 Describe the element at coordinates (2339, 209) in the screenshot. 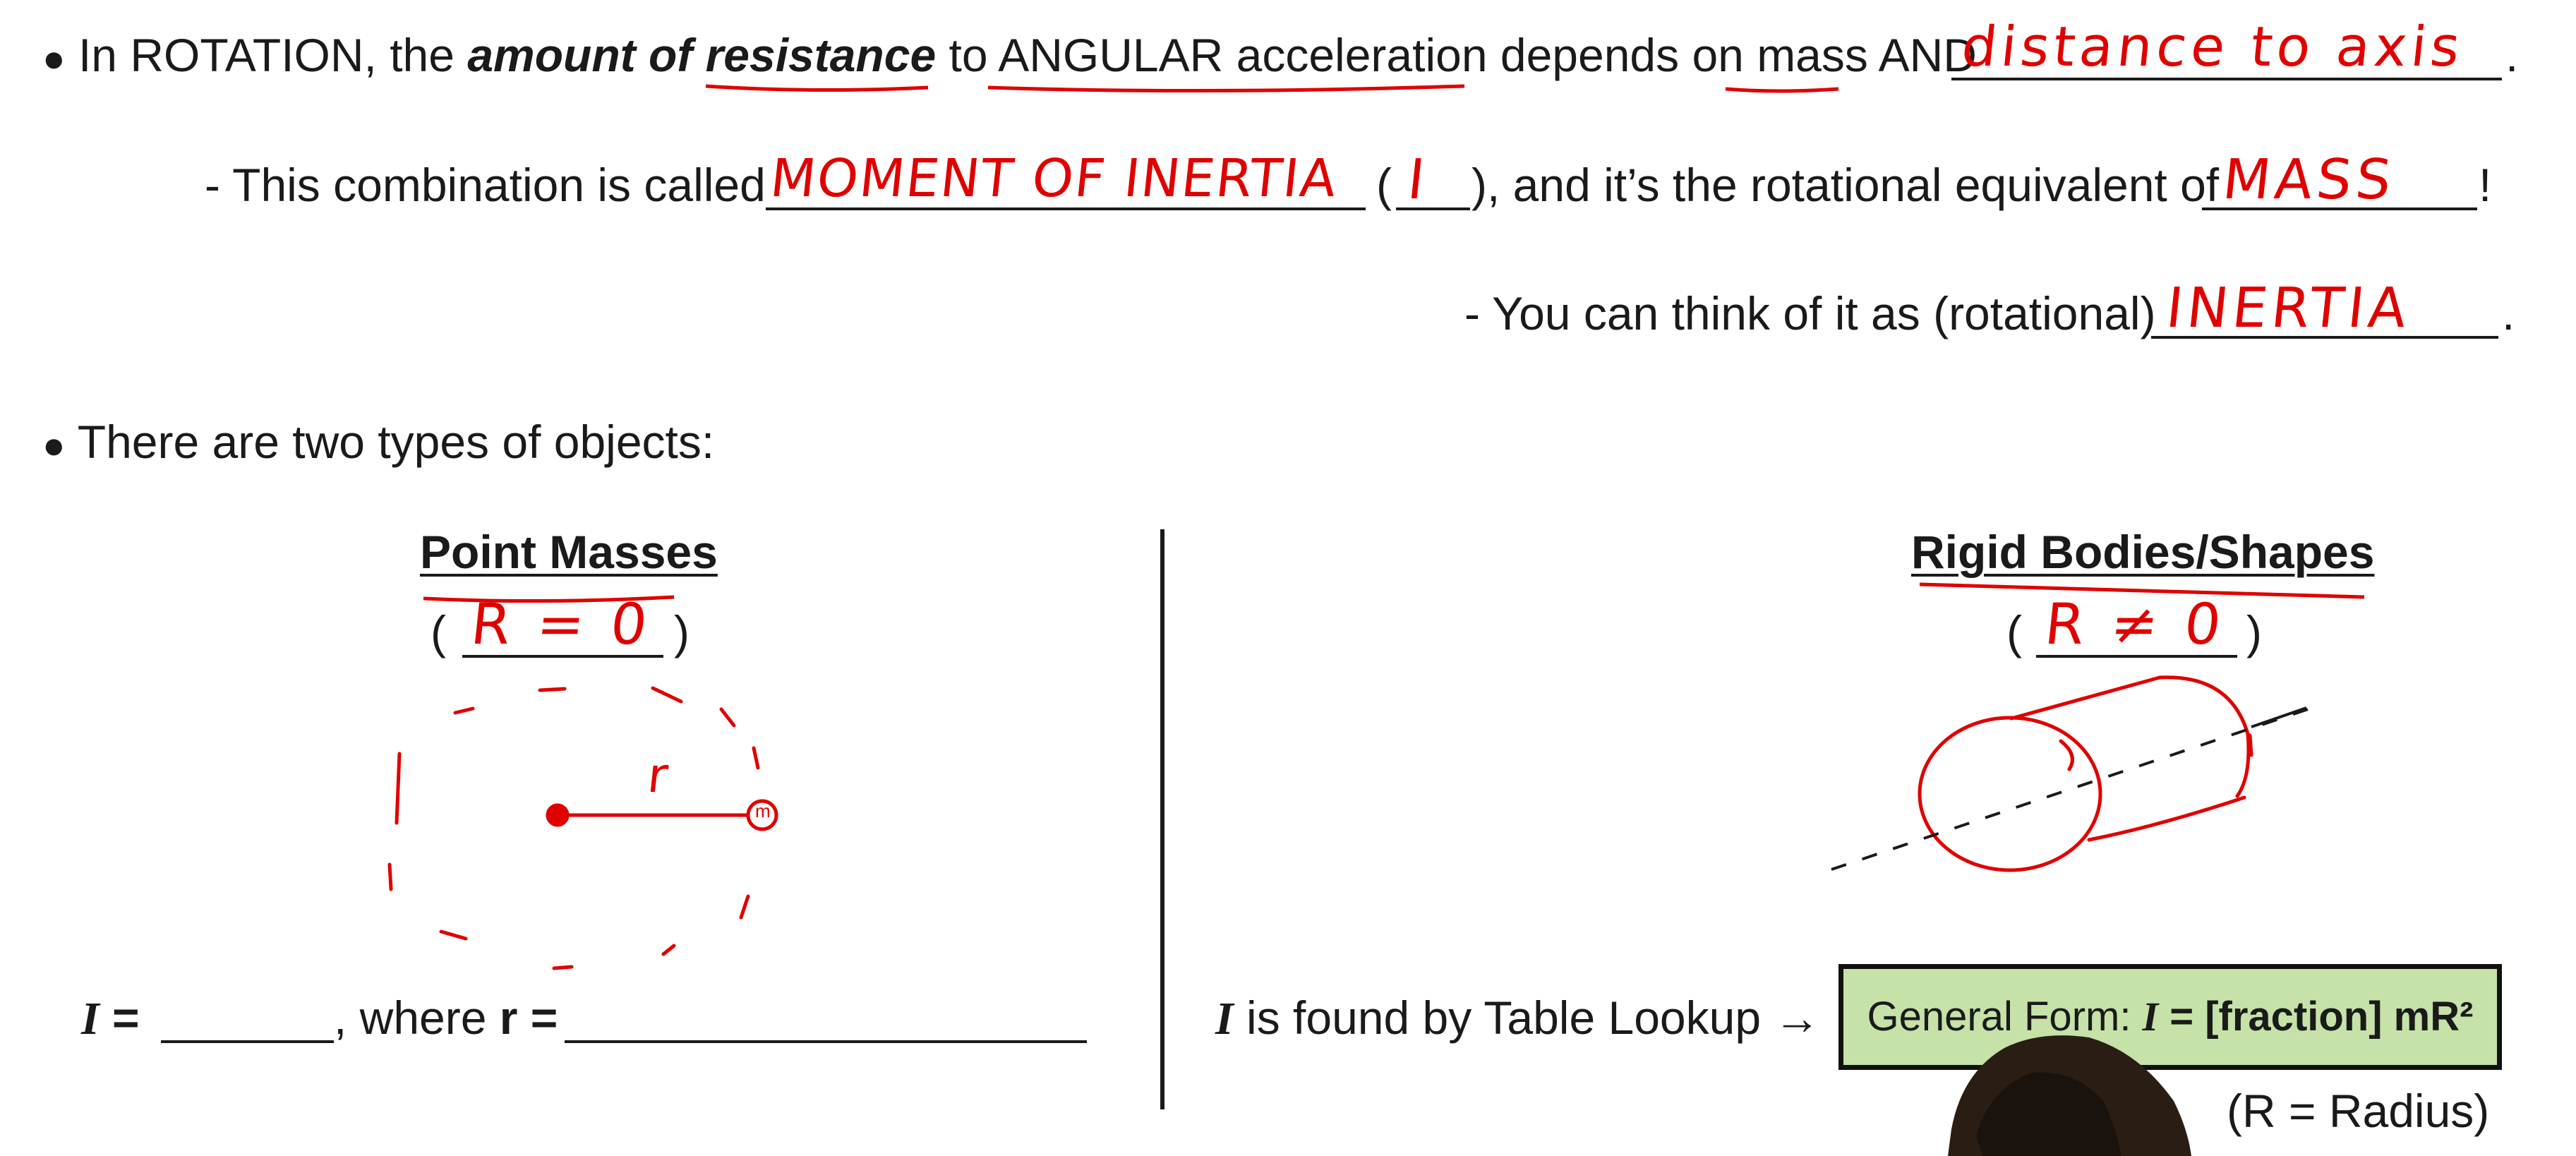

I see `line2-blank3` at that location.